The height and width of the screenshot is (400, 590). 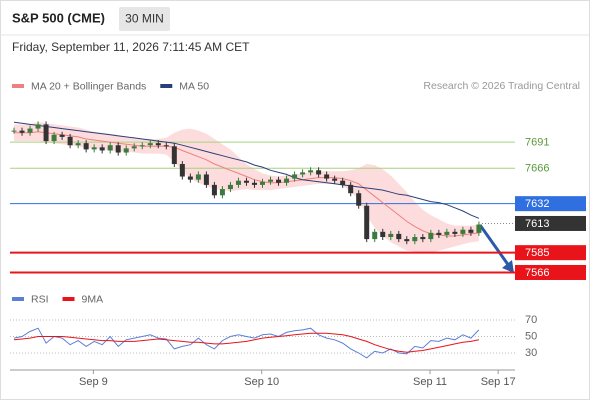 I want to click on y-tick-label: 50, so click(x=531, y=336).